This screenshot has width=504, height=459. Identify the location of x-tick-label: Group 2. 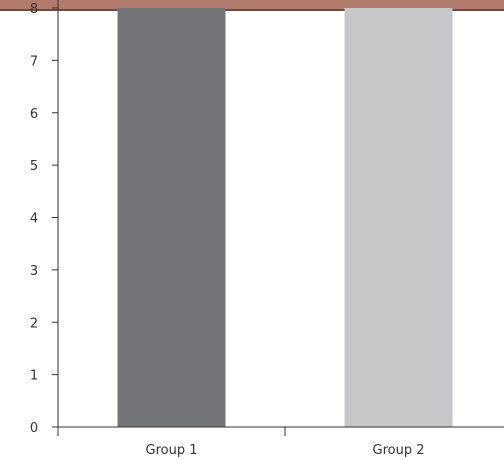
(399, 450).